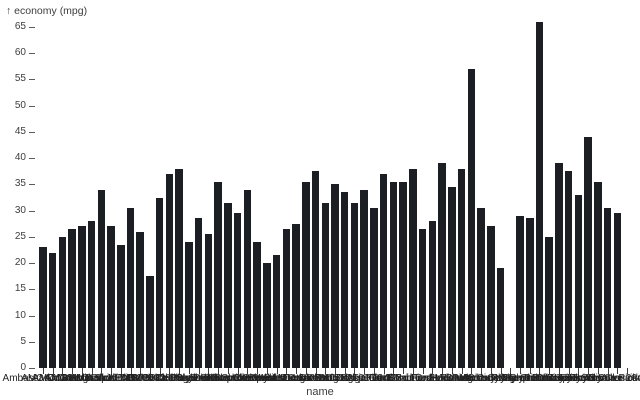 The height and width of the screenshot is (400, 640). I want to click on x-tick-label: Honda Accord, so click(461, 378).